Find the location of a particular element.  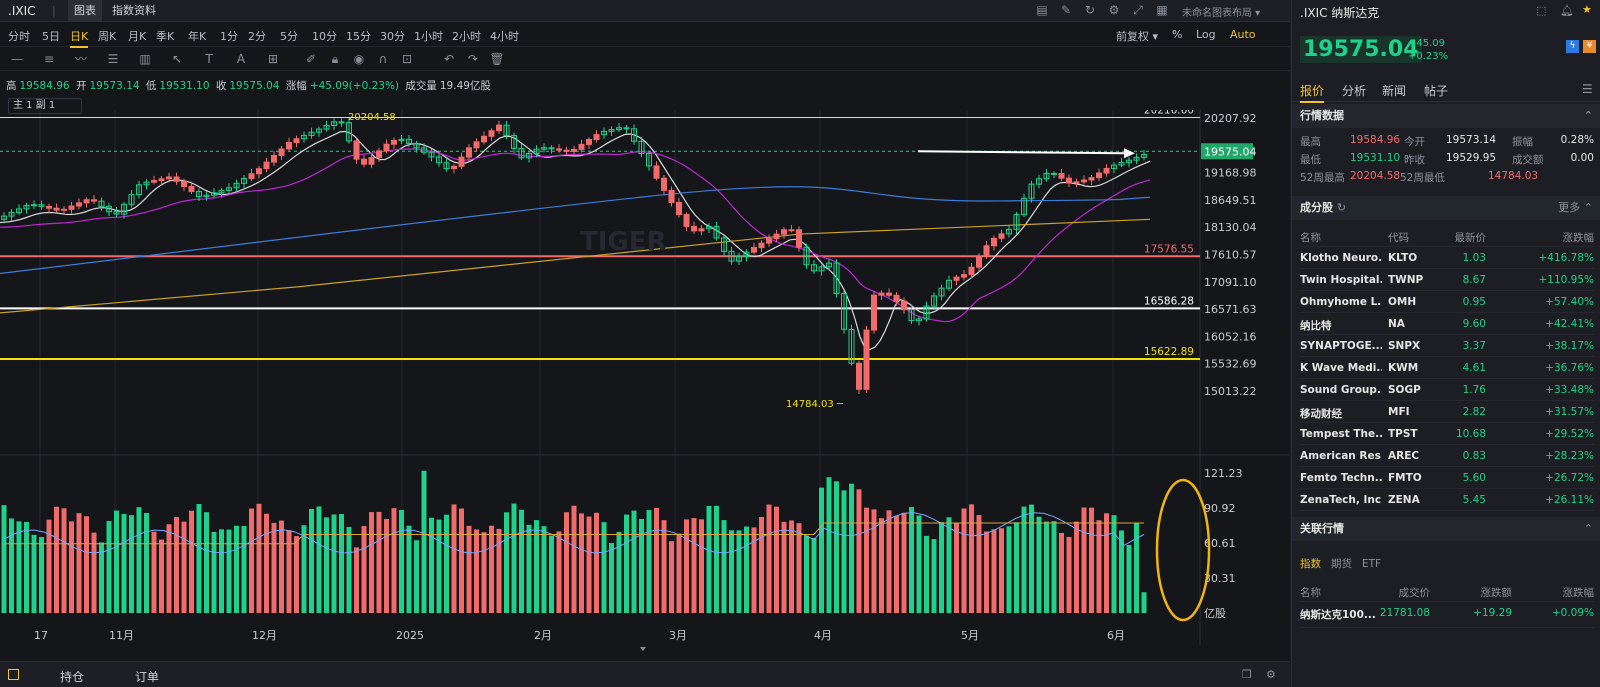

measure-tool-icon: ⊞ is located at coordinates (273, 59).